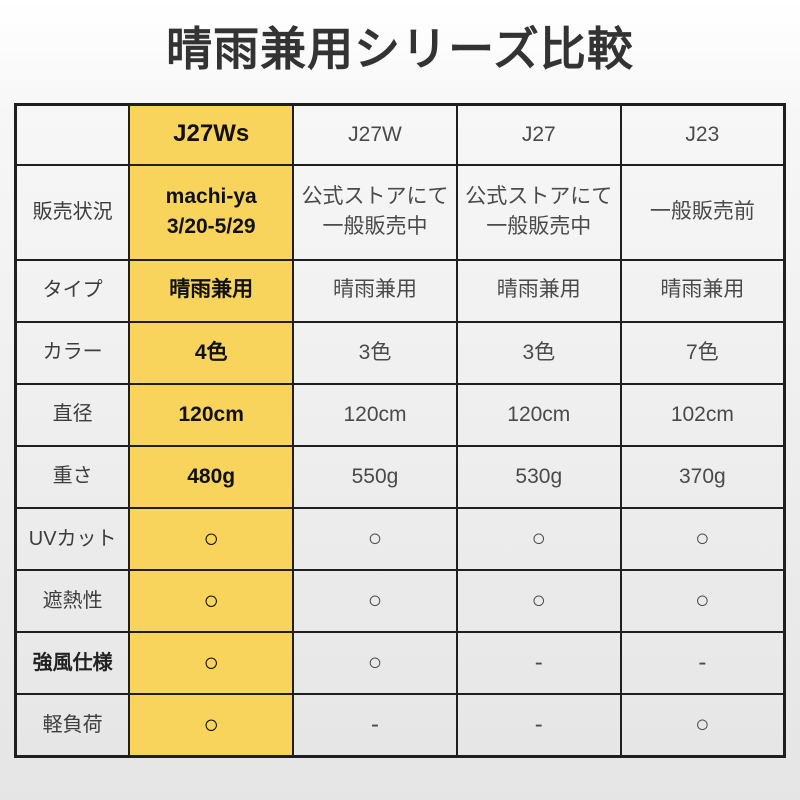 This screenshot has width=800, height=800. I want to click on row-label: 軽負荷, so click(72, 725).